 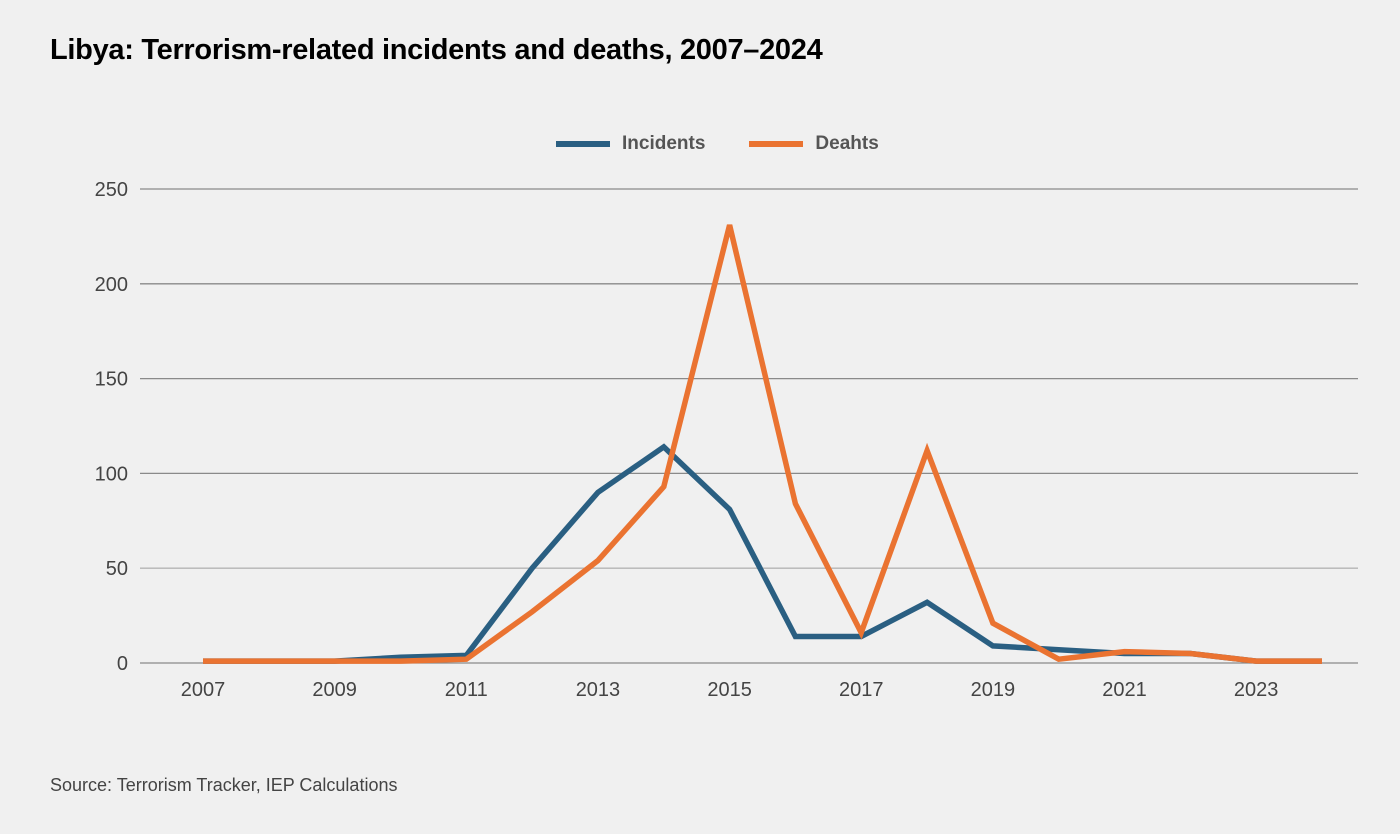 I want to click on x-axis-tick-labels: 2007 2009 2011 2013 2015 2017 2019 2021 2023, so click(x=730, y=690).